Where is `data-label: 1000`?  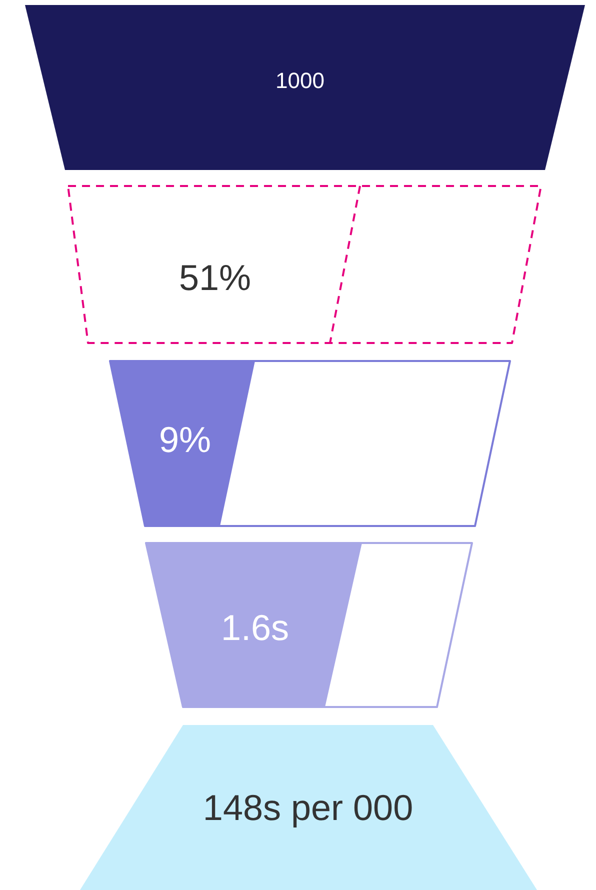
data-label: 1000 is located at coordinates (300, 81).